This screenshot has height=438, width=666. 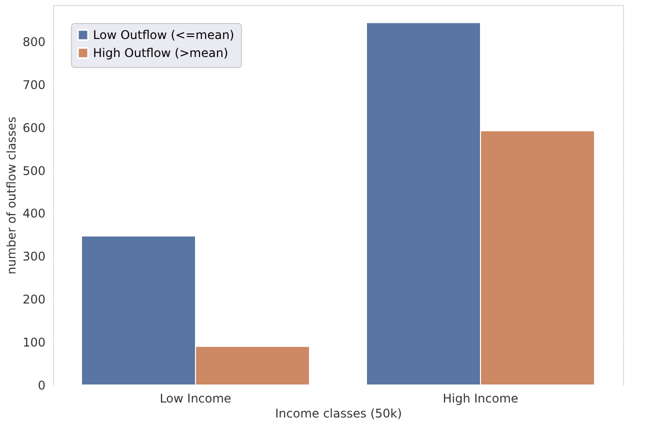 What do you see at coordinates (34, 85) in the screenshot?
I see `y-tick-label: 700` at bounding box center [34, 85].